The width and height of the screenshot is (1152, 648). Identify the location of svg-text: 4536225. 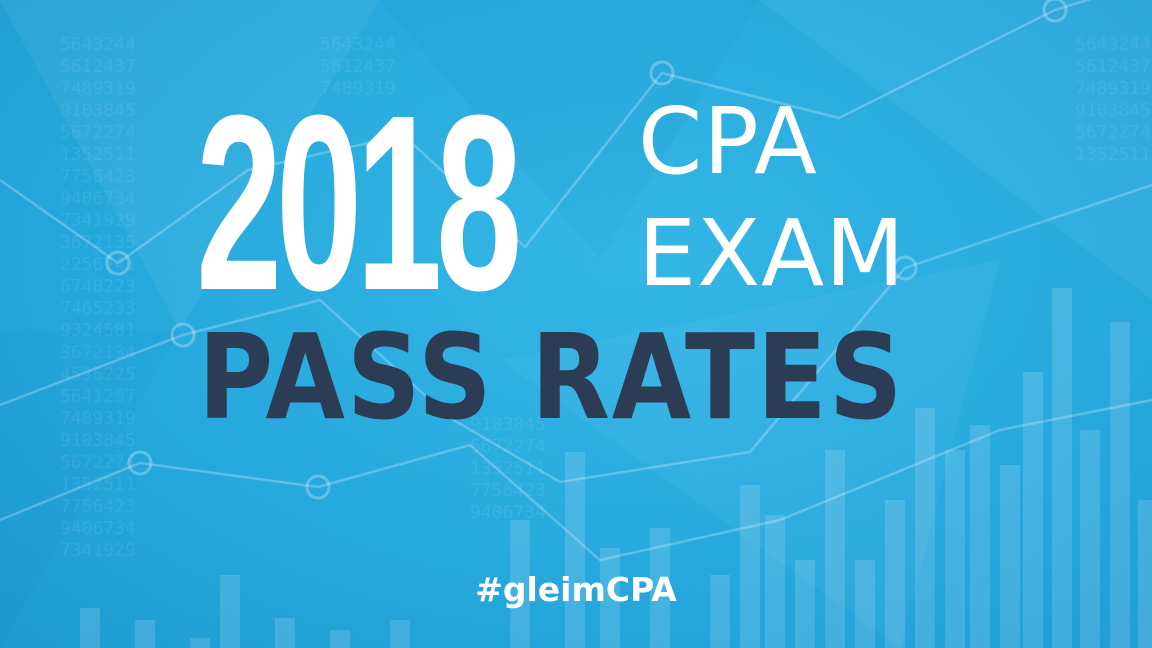
(98, 374).